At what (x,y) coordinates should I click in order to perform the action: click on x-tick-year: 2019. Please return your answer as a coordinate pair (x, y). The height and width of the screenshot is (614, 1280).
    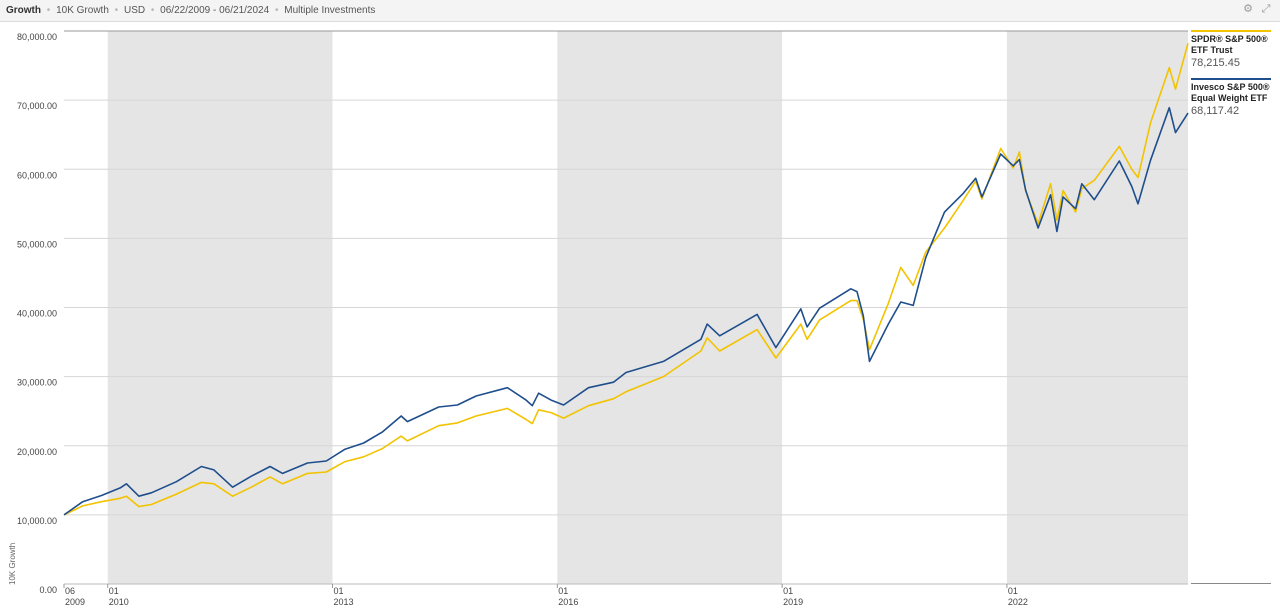
    Looking at the image, I should click on (793, 602).